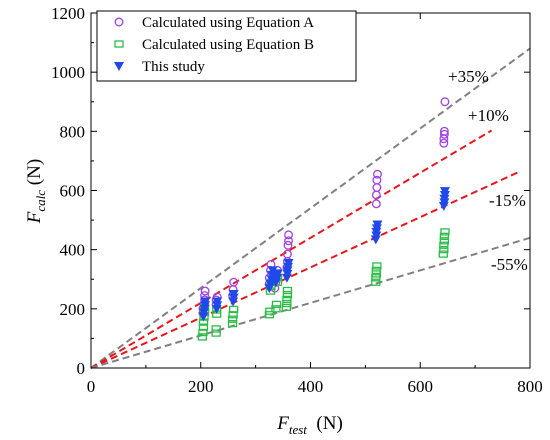 The height and width of the screenshot is (440, 550). Describe the element at coordinates (36, 191) in the screenshot. I see `y-axis-title: Fcalc (N)` at that location.